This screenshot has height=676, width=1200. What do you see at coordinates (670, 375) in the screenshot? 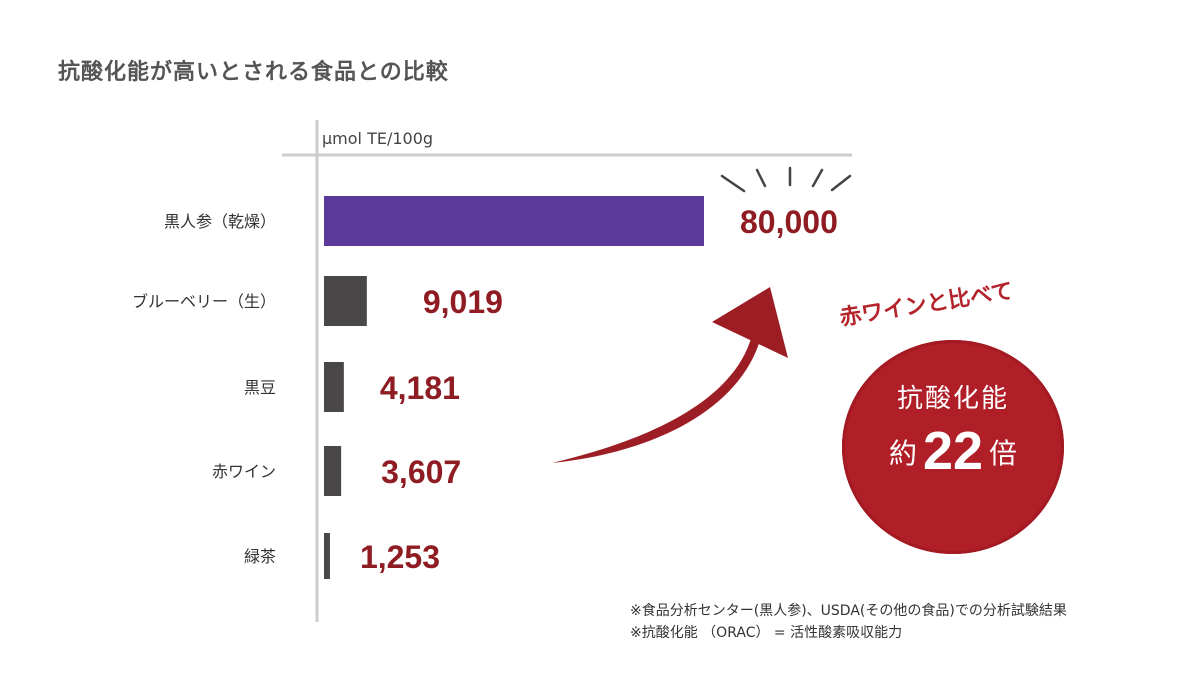
I see `up-arrow` at bounding box center [670, 375].